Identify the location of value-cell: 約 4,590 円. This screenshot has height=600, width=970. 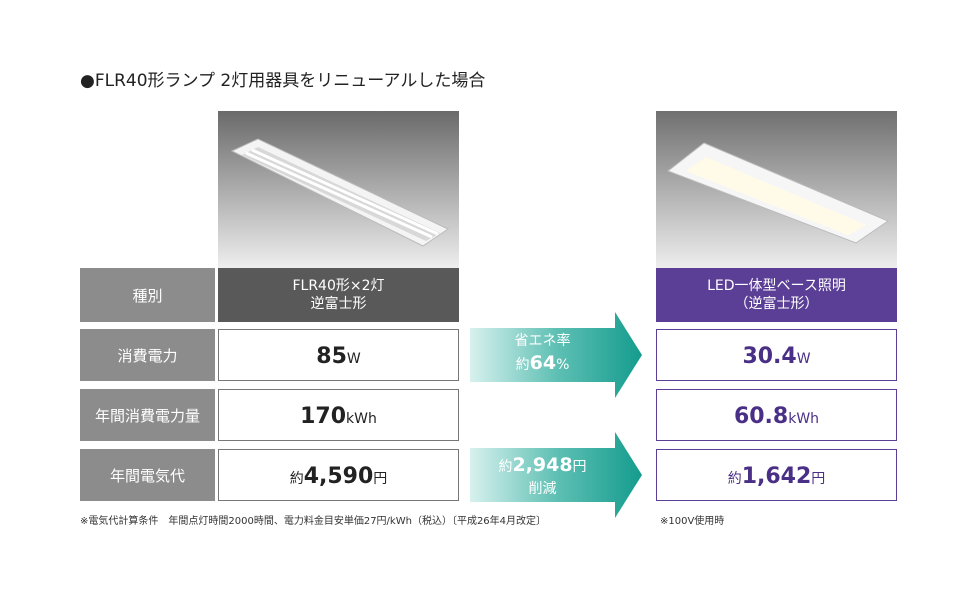
(338, 475).